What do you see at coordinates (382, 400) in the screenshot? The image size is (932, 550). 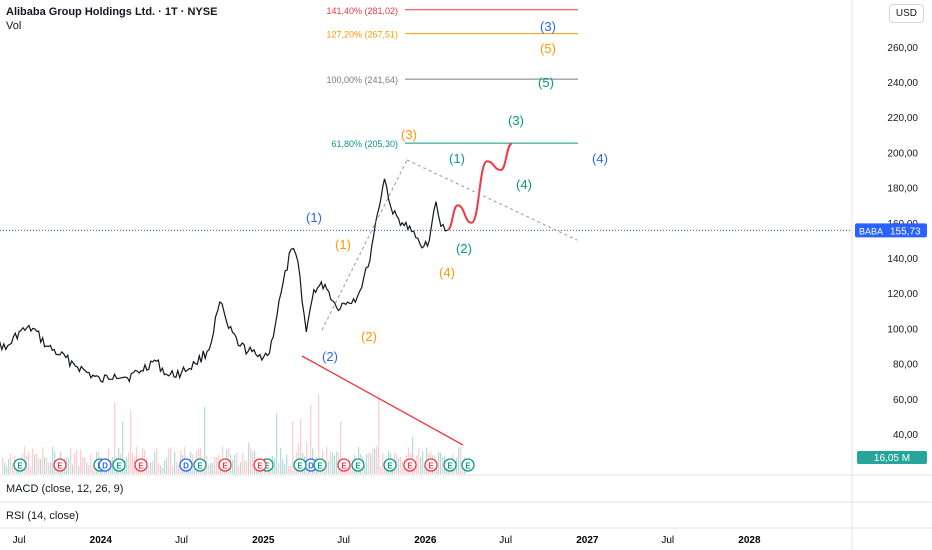 I see `trendline-red` at bounding box center [382, 400].